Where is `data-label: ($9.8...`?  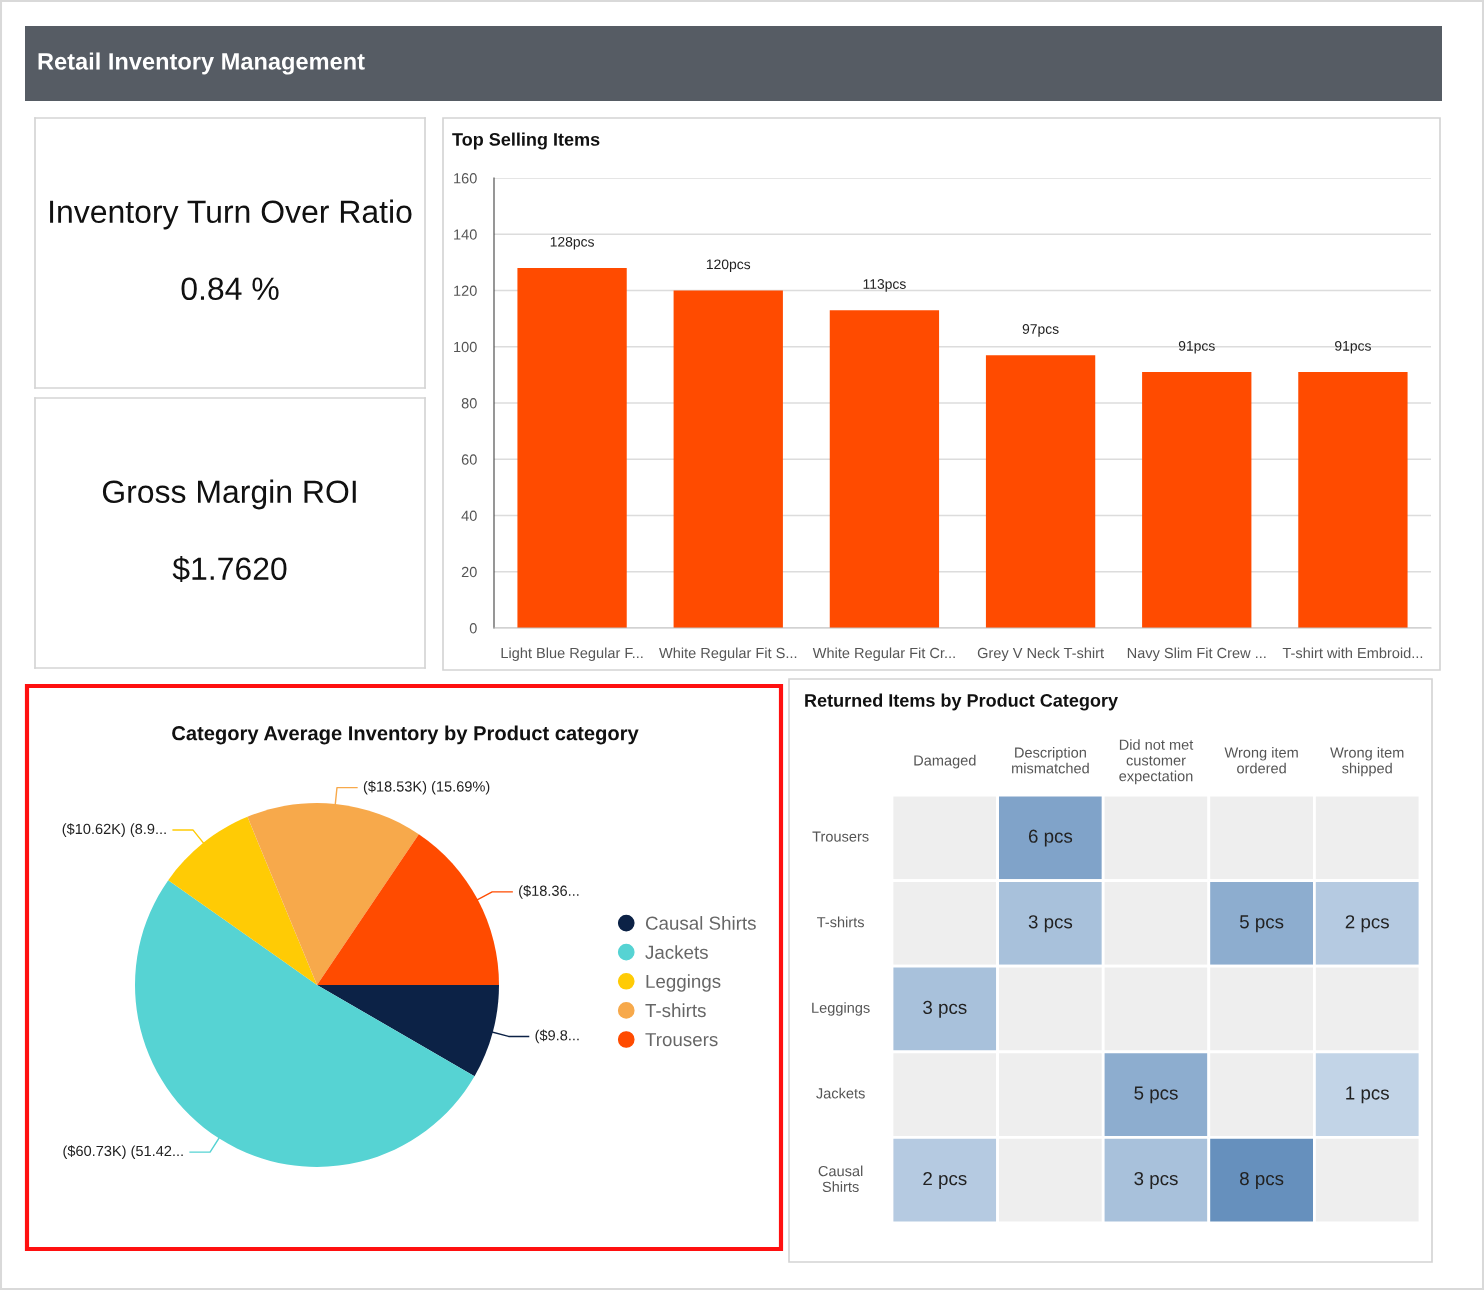 data-label: ($9.8... is located at coordinates (557, 1036).